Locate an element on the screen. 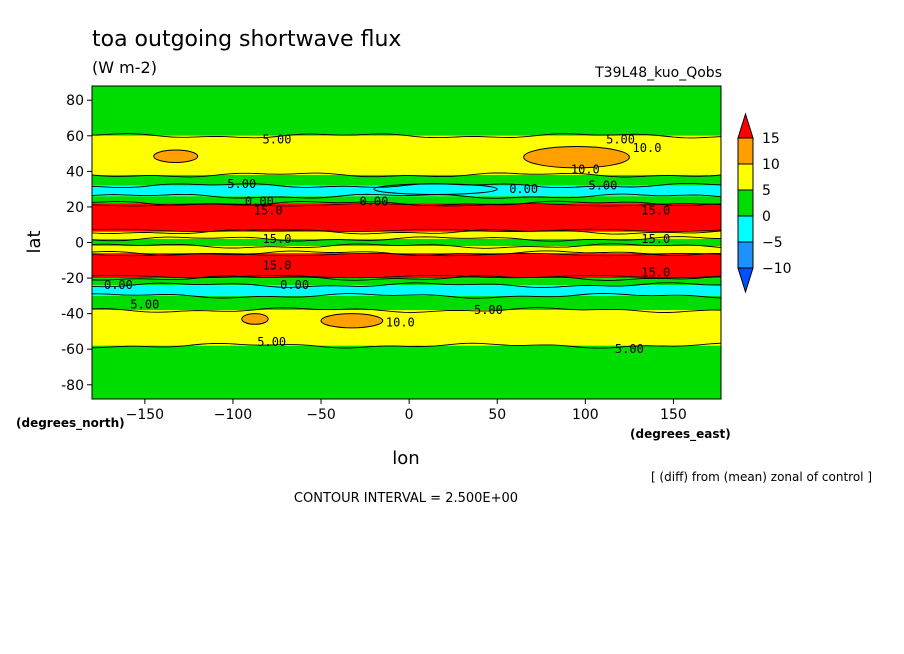 This screenshot has width=904, height=654. y-tick-label: 20 is located at coordinates (75, 208).